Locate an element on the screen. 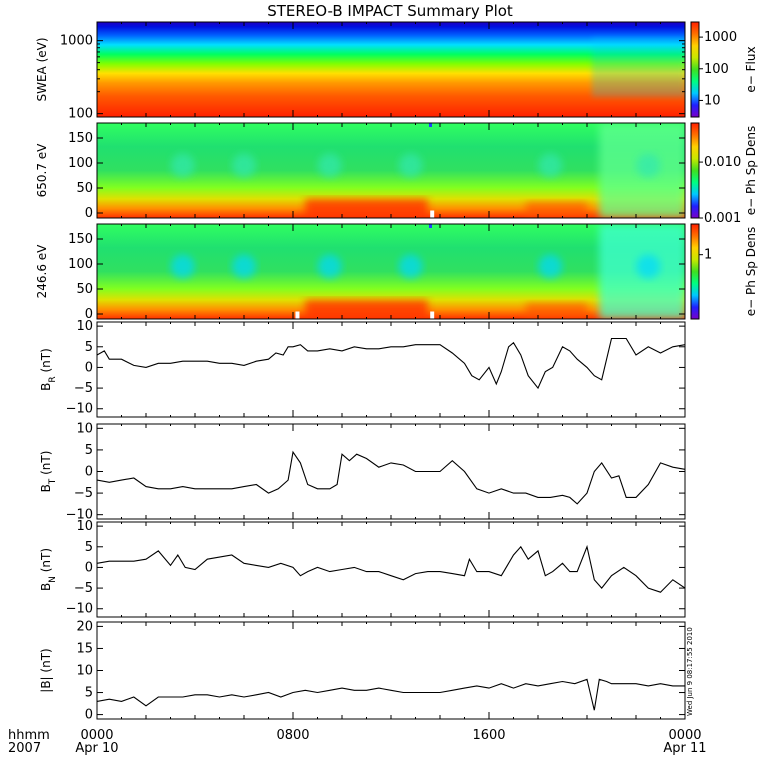 This screenshot has width=780, height=780. pad246-marker is located at coordinates (430, 226).